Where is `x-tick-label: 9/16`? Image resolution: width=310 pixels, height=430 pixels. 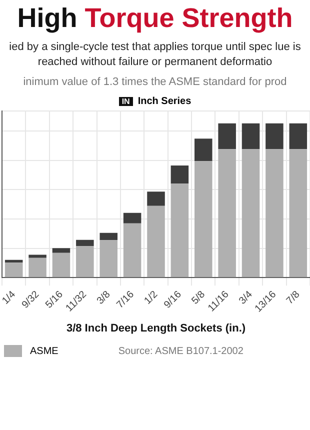 x-tick-label: 9/16 is located at coordinates (173, 299).